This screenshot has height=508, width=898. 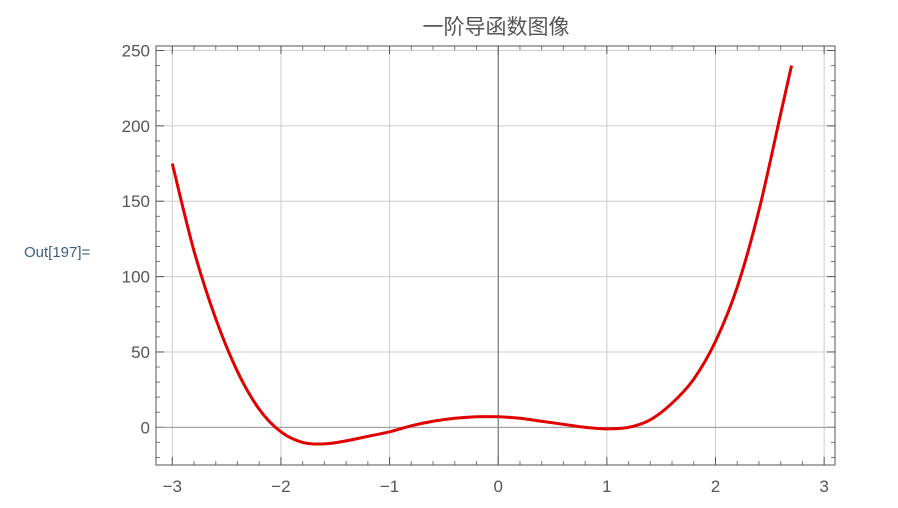 I want to click on x-tick-label: 0, so click(x=497, y=486).